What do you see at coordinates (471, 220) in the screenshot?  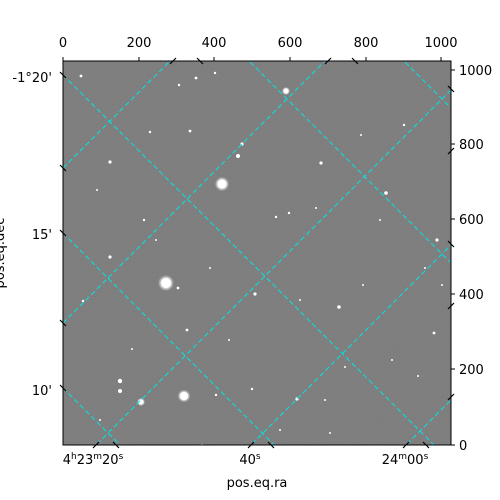 I see `pixel-y-tick-label: 600` at bounding box center [471, 220].